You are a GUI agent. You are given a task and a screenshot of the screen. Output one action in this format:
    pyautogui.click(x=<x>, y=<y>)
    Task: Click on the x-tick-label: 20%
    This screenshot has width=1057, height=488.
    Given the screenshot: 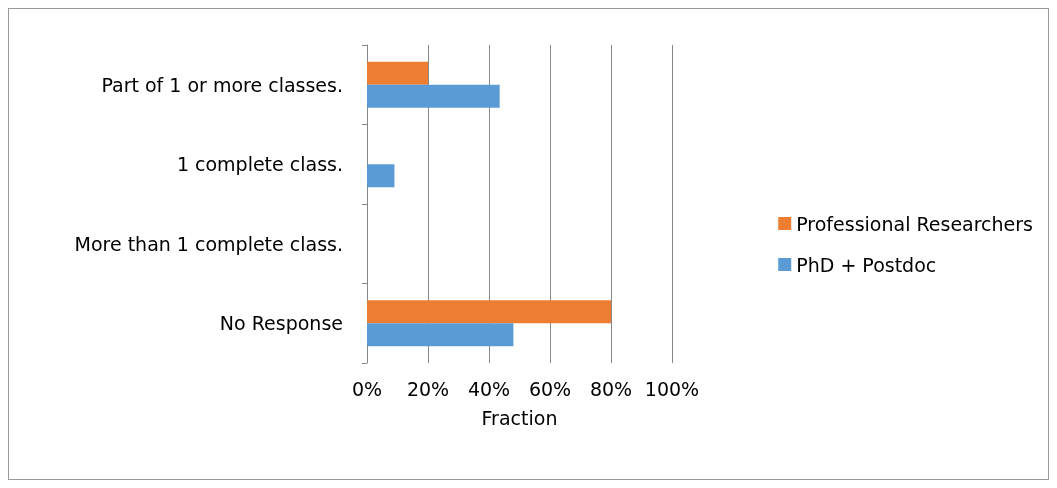 What is the action you would take?
    pyautogui.click(x=428, y=388)
    